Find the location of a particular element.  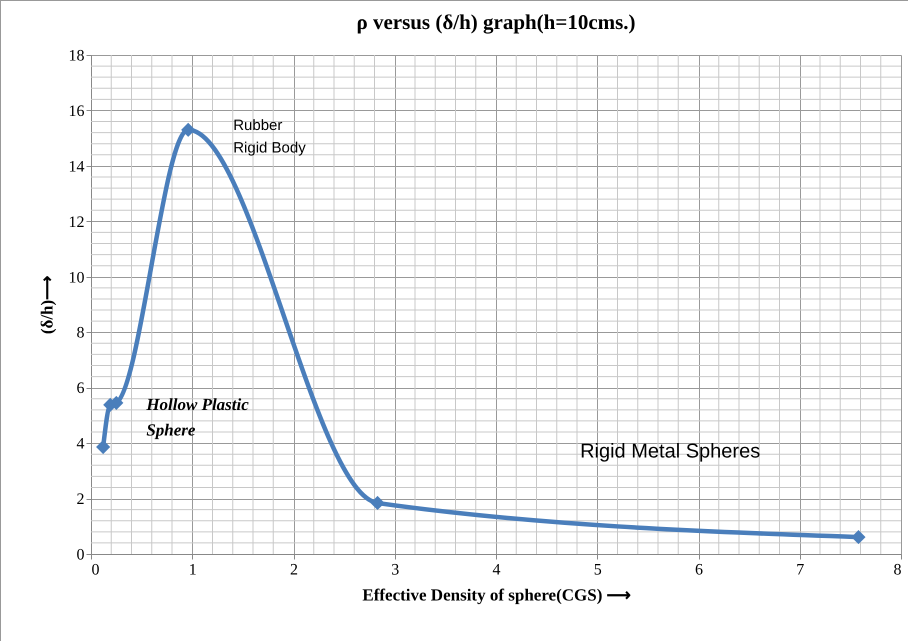

y-tick-label: 0 is located at coordinates (80, 555).